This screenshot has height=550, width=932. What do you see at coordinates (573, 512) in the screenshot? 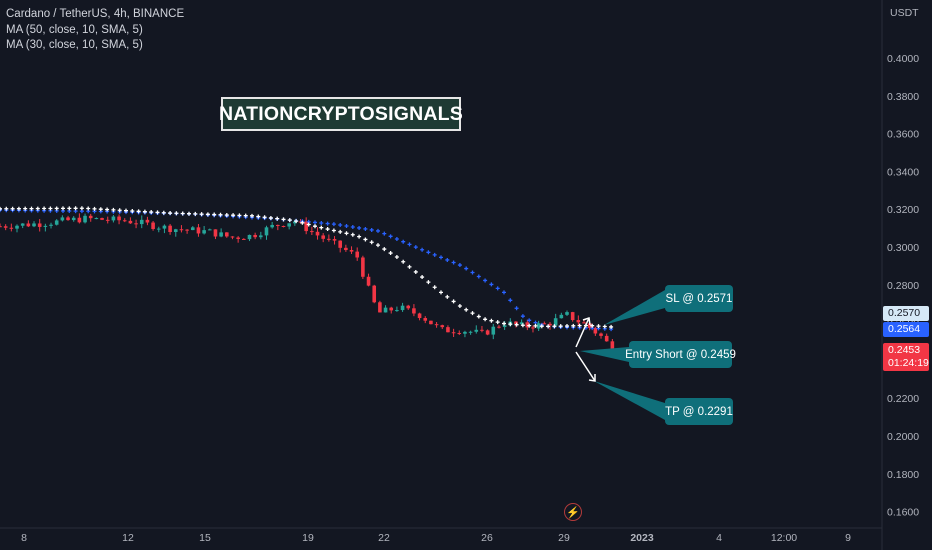
I see `lightning-icon: ⚡` at bounding box center [573, 512].